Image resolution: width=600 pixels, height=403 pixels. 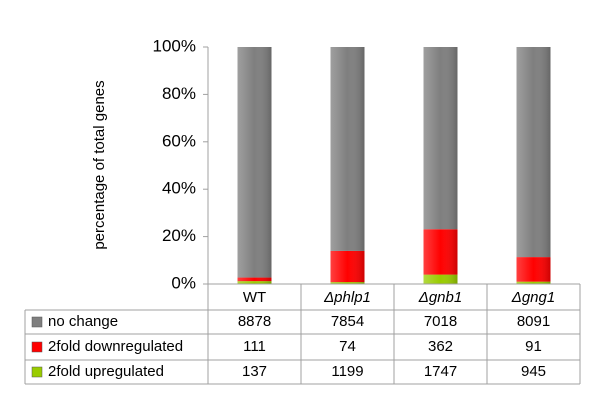 What do you see at coordinates (106, 371) in the screenshot?
I see `legend-label: 2fold upregulated` at bounding box center [106, 371].